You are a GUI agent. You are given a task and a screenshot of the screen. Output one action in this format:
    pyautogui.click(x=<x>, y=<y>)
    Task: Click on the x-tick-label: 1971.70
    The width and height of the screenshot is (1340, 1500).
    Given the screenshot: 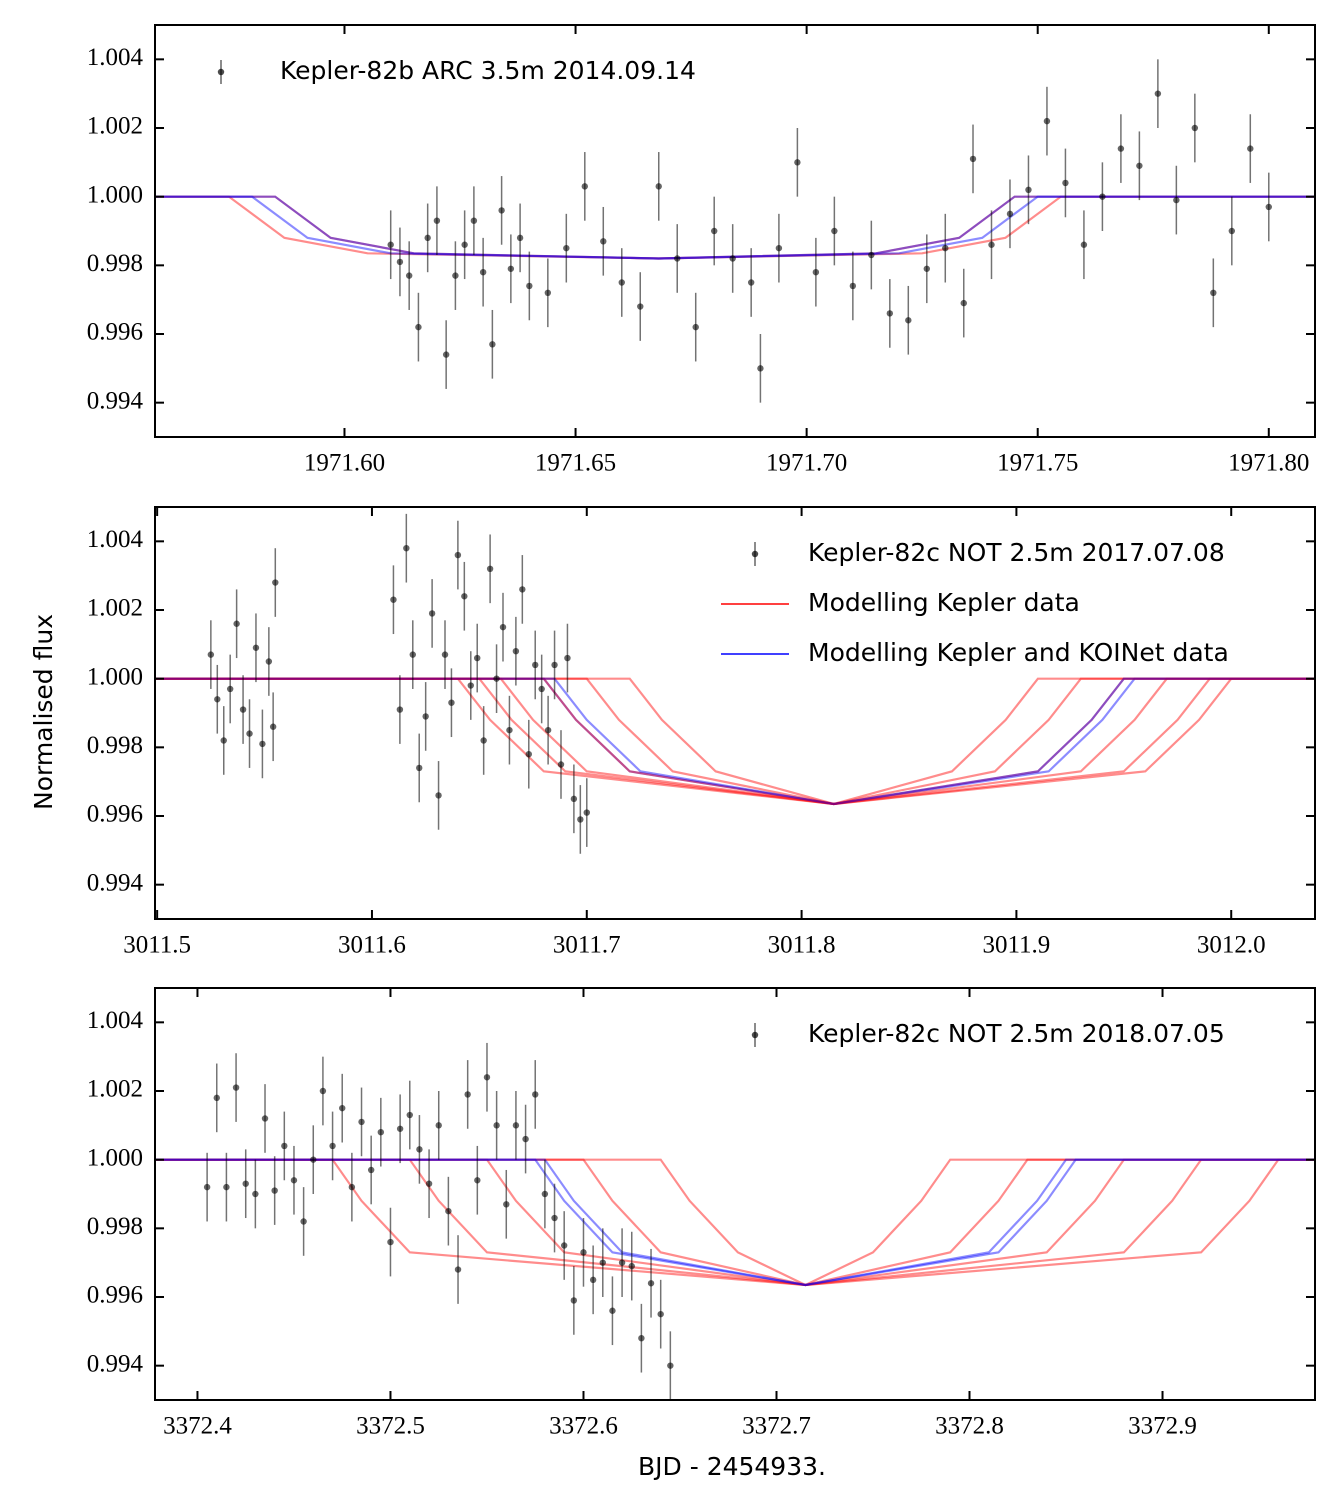 What is the action you would take?
    pyautogui.click(x=806, y=463)
    